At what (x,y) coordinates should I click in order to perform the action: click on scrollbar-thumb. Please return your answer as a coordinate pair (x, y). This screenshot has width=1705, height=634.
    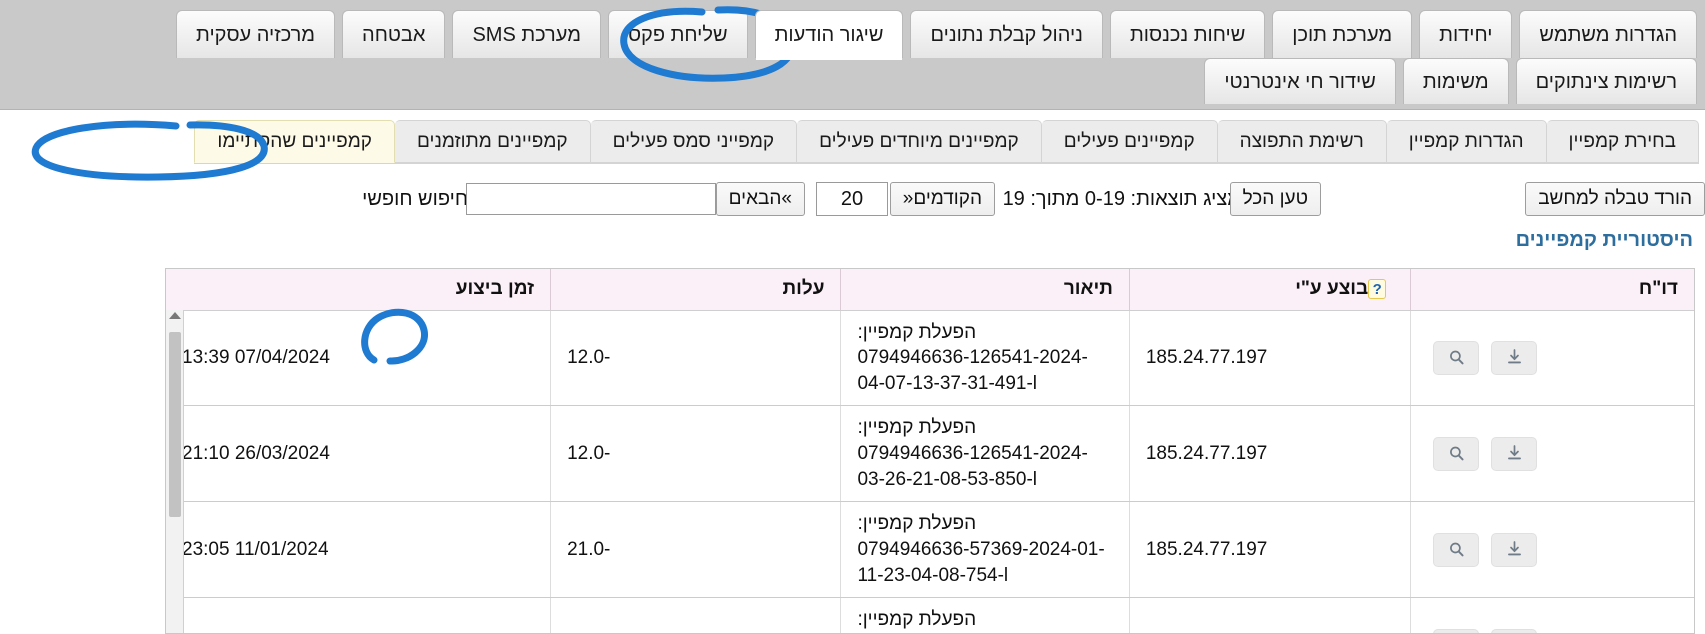
    Looking at the image, I should click on (175, 424).